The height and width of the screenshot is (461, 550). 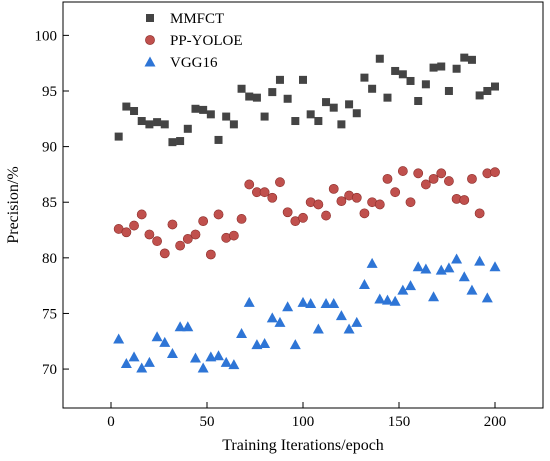 What do you see at coordinates (49, 92) in the screenshot?
I see `y-tick-label: 95` at bounding box center [49, 92].